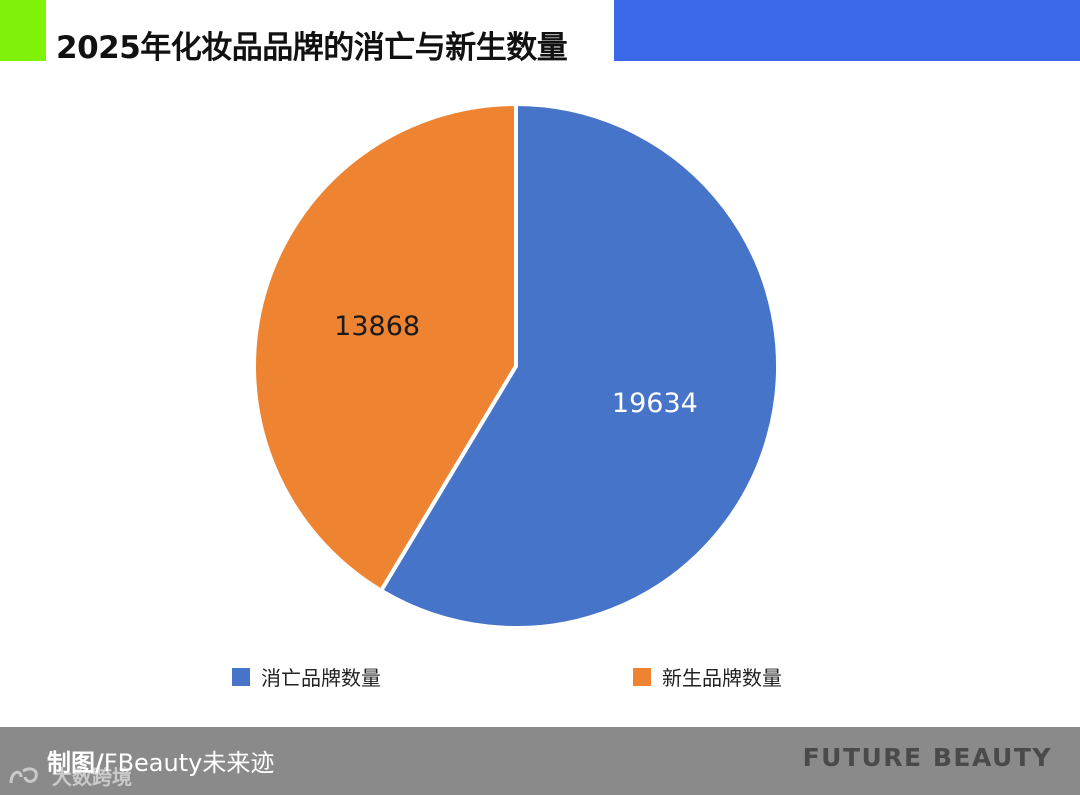 This screenshot has width=1080, height=795. Describe the element at coordinates (23, 30) in the screenshot. I see `accent-block-green` at that location.